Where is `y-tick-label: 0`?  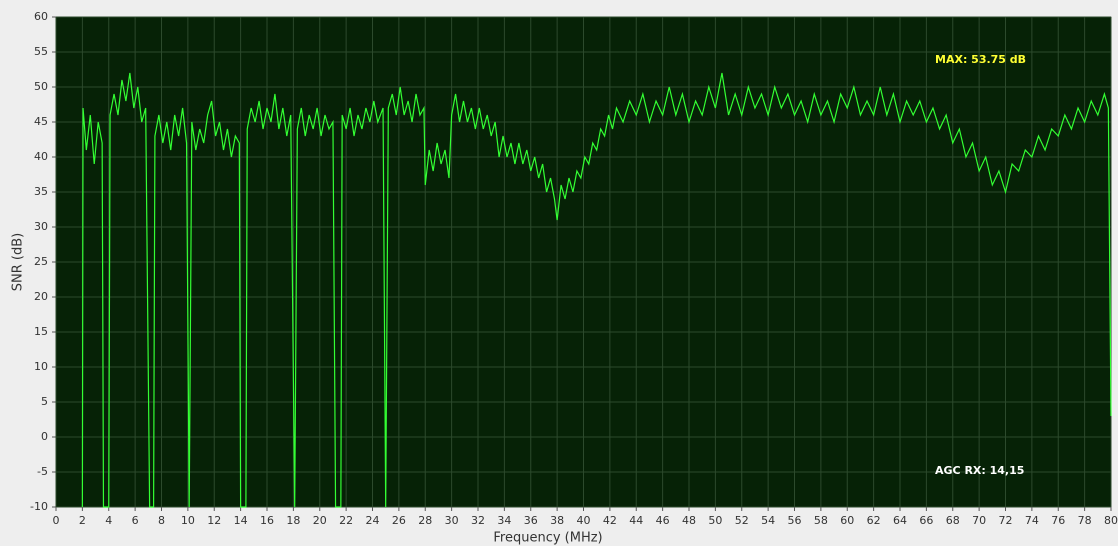 y-tick-label: 0 is located at coordinates (44, 436).